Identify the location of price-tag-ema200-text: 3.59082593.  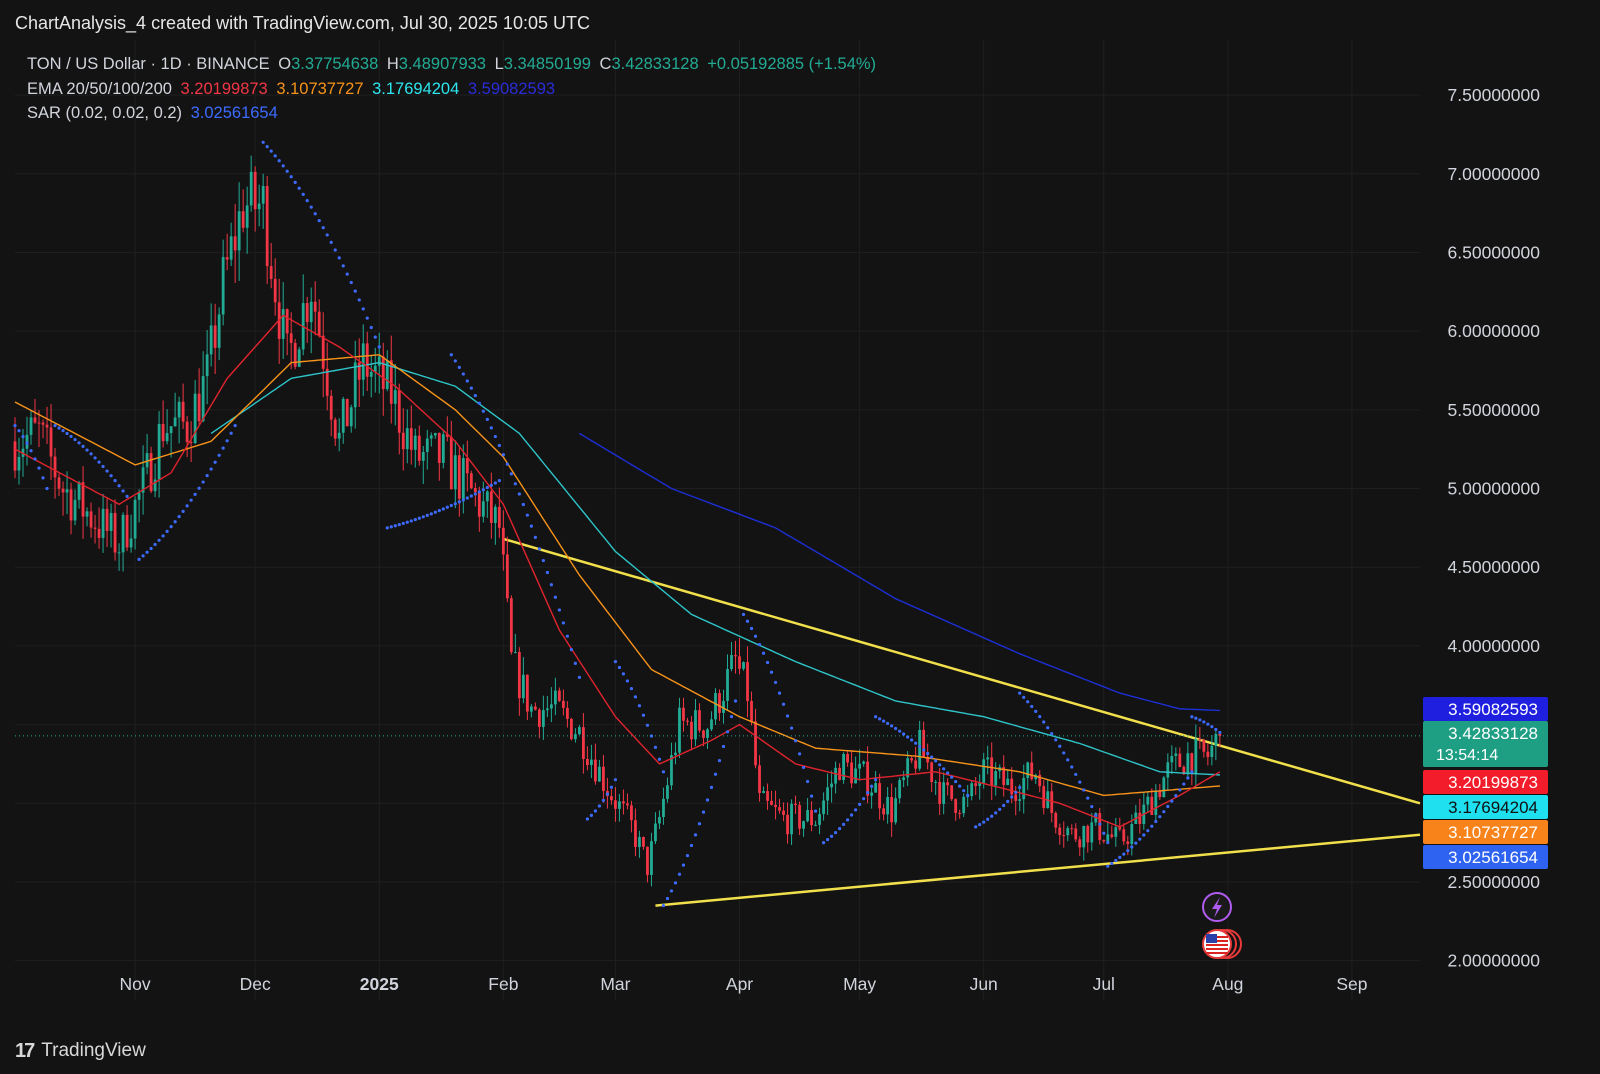
(1493, 709).